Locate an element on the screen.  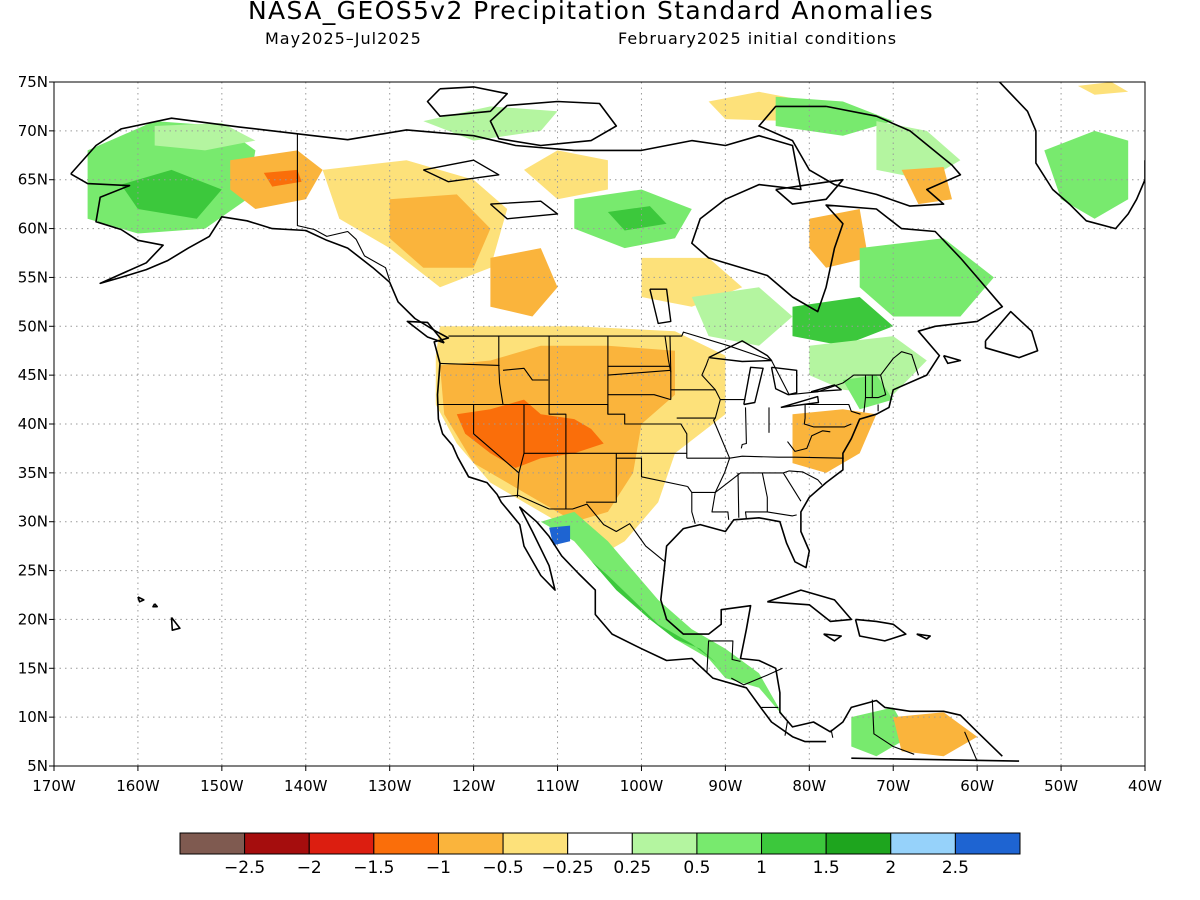
colorbar-label: −2.5 is located at coordinates (244, 868).